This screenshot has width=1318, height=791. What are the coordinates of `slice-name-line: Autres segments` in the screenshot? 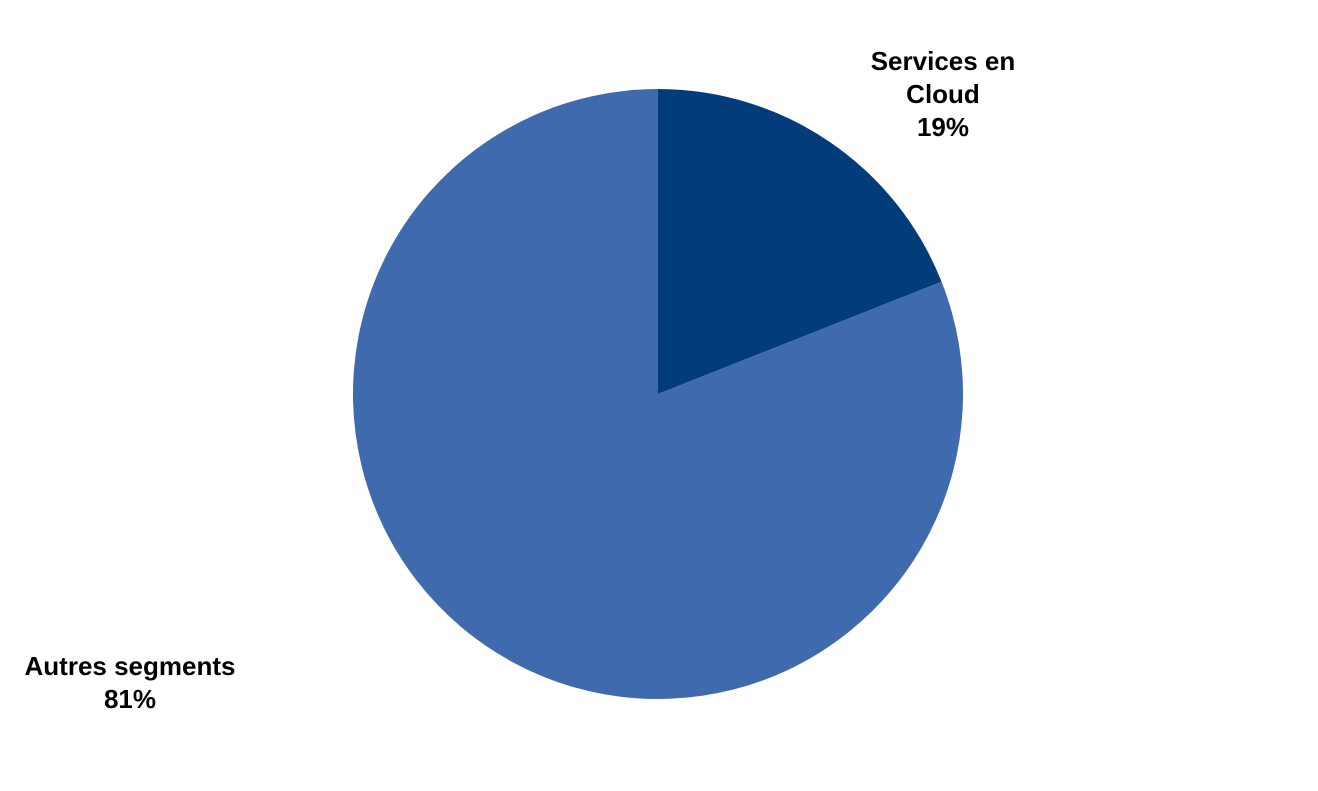 It's located at (130, 666).